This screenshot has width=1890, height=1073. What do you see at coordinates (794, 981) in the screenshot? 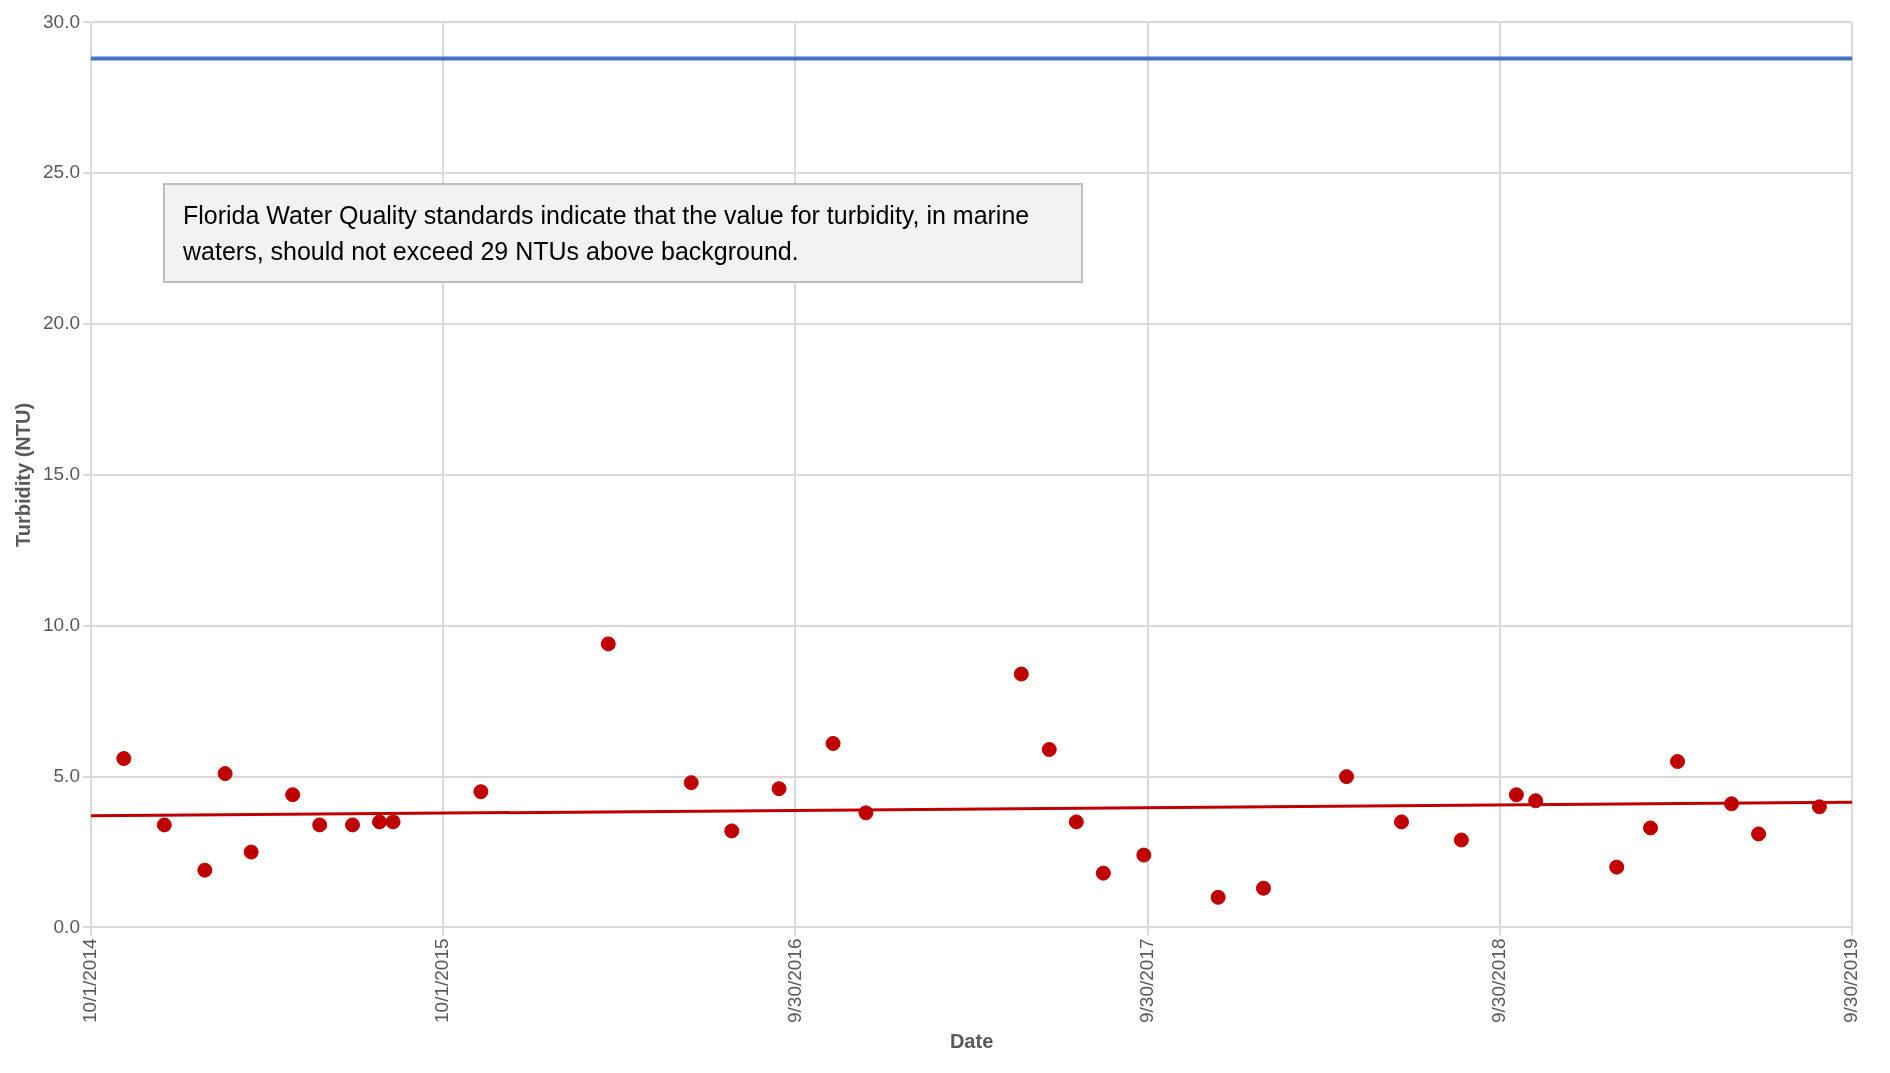
I see `x-tick-label: 9/30/2016` at bounding box center [794, 981].